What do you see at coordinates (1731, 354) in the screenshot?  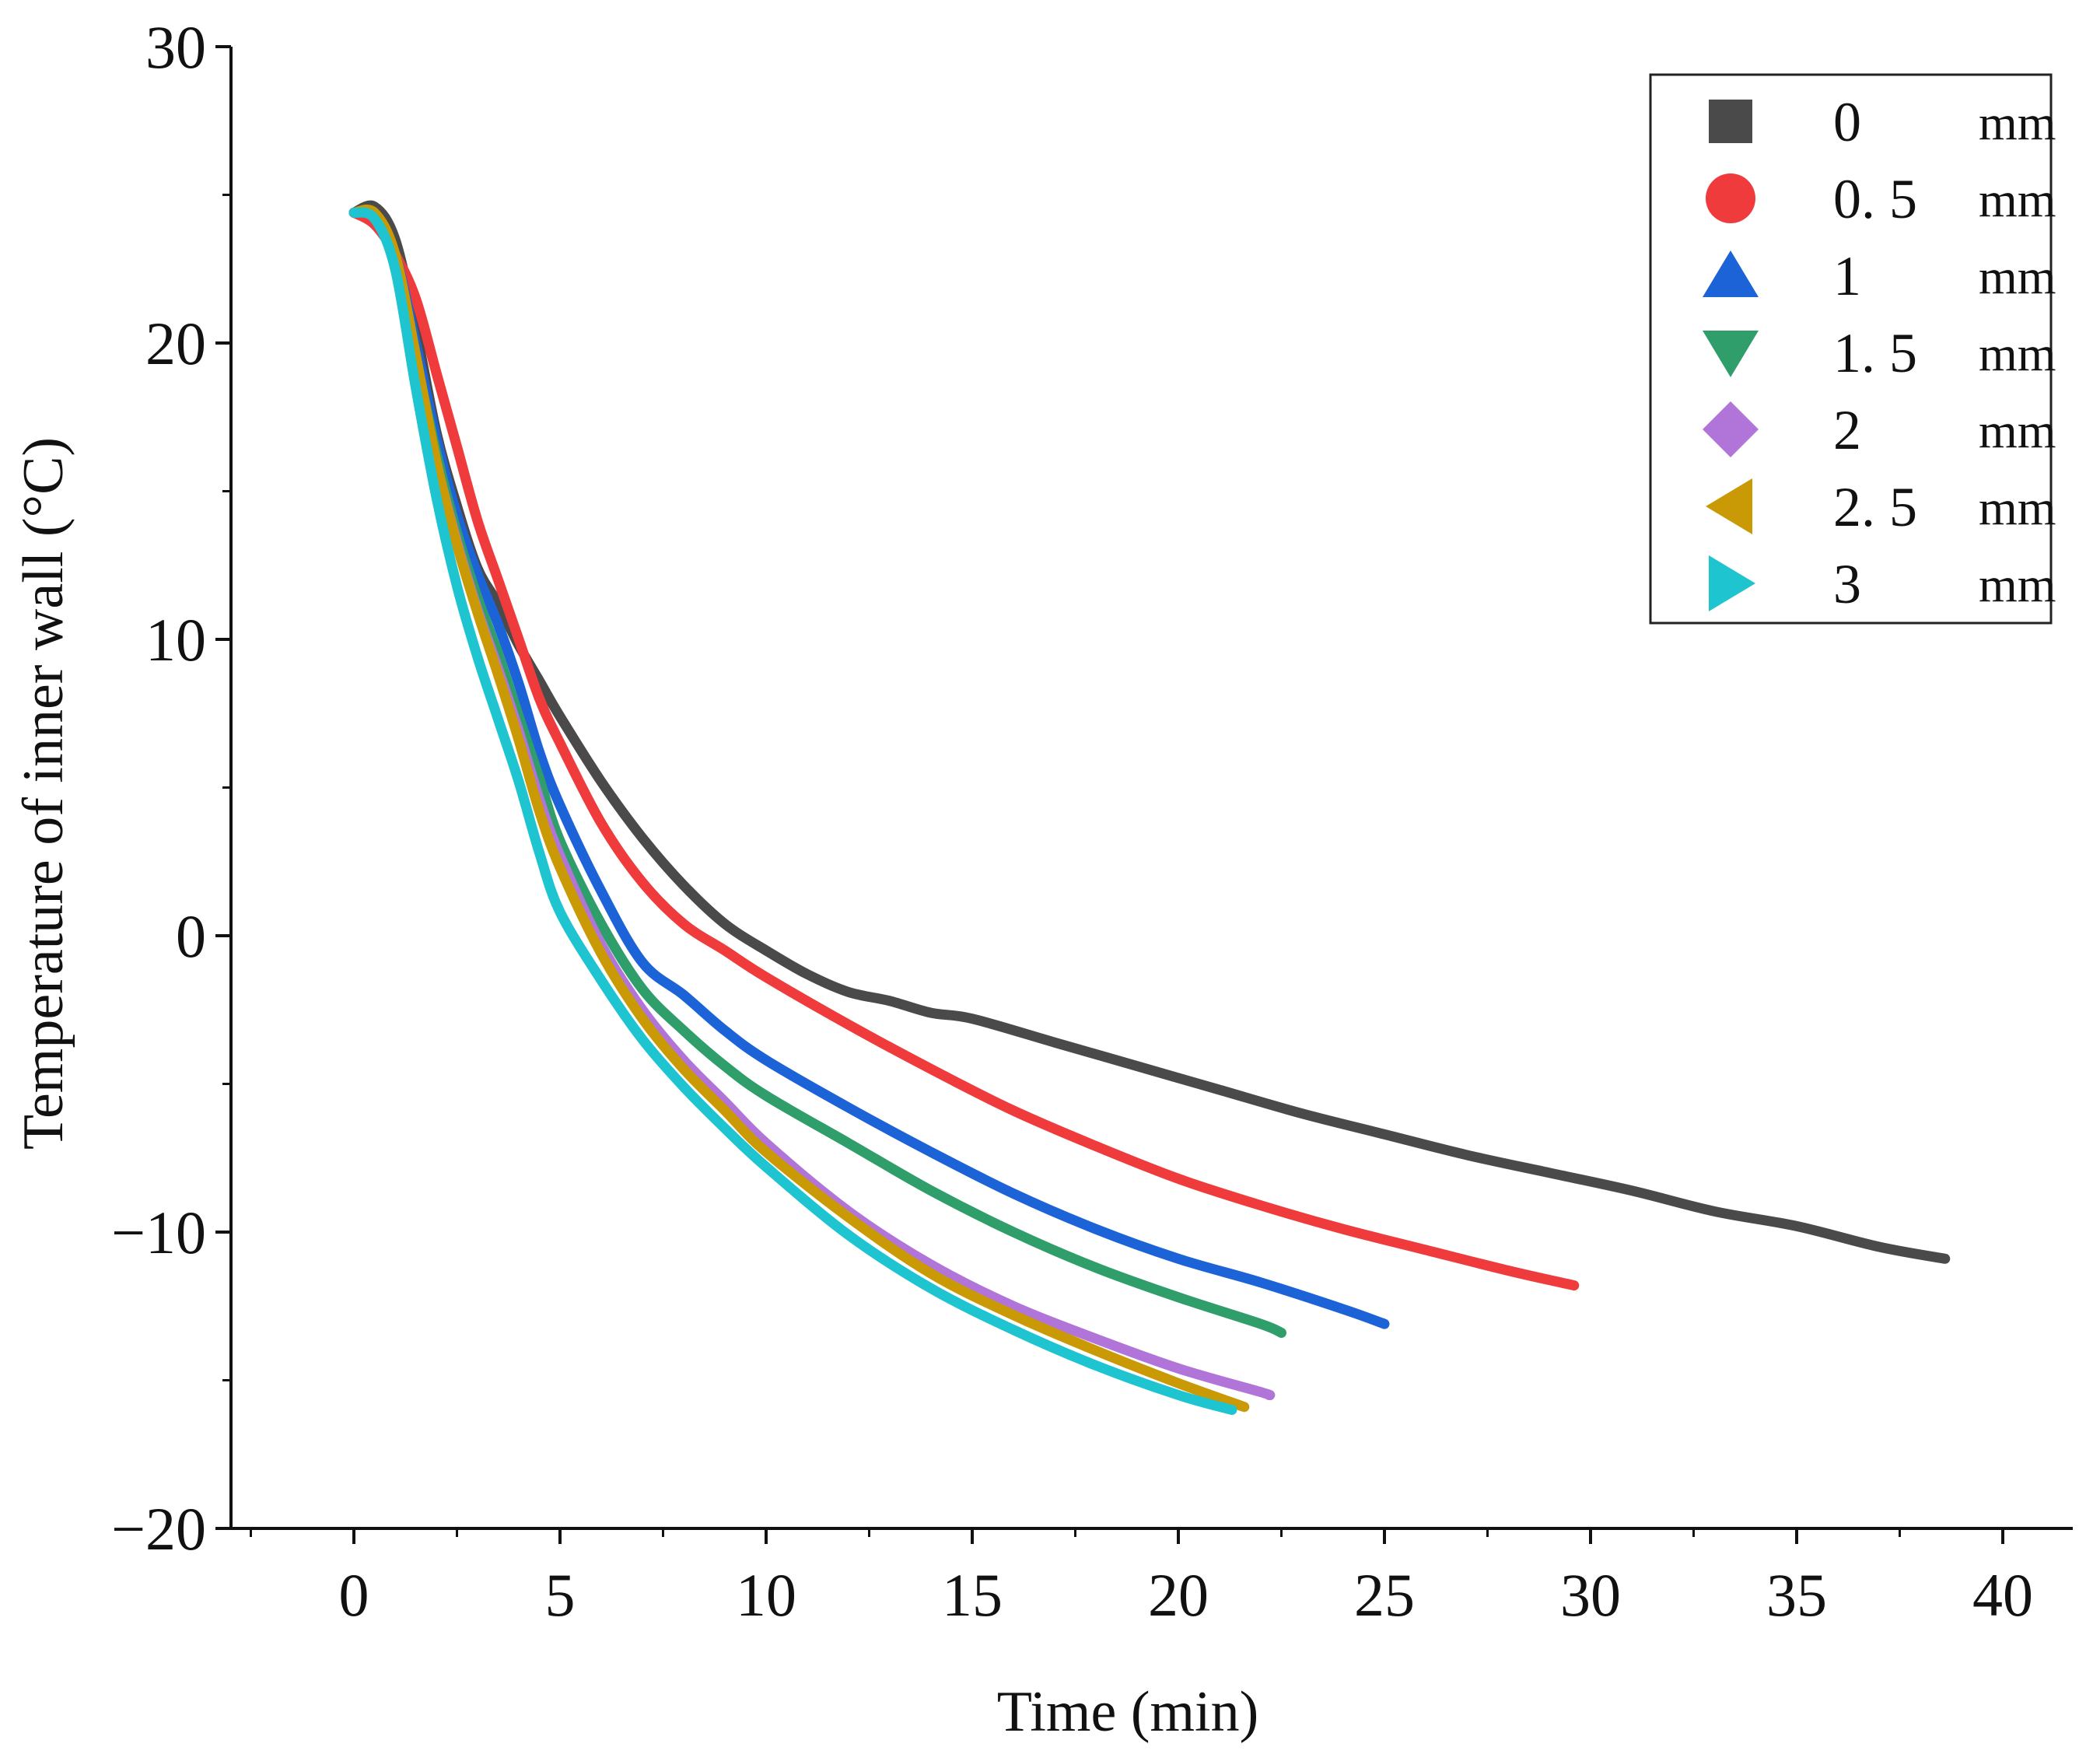 I see `legend-marker-triangle-down` at bounding box center [1731, 354].